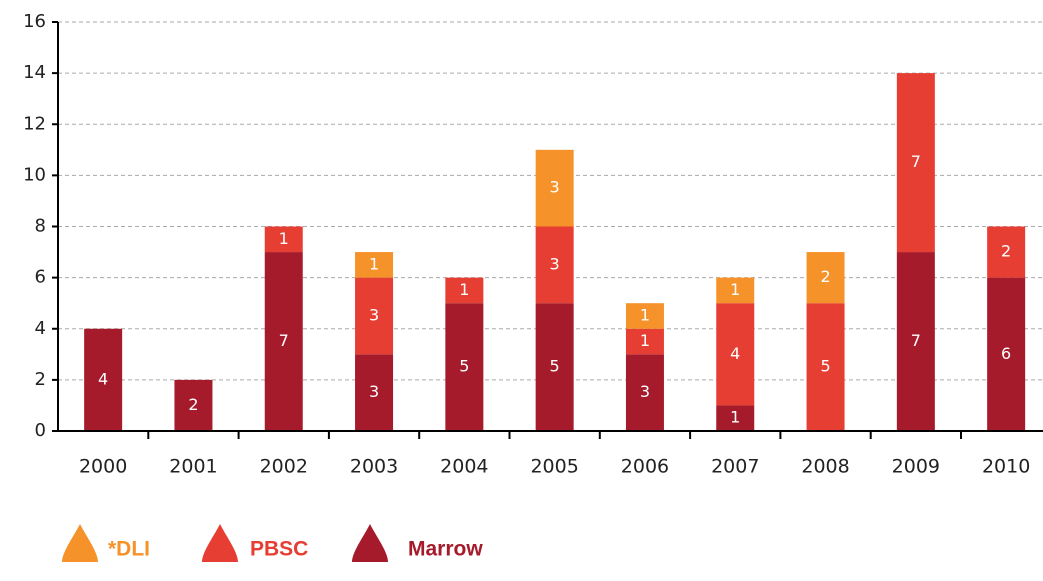  I want to click on value-label: 6, so click(1006, 353).